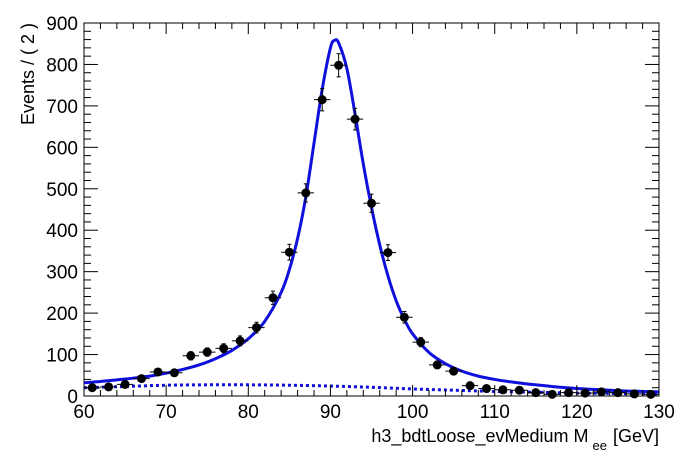  What do you see at coordinates (62, 65) in the screenshot?
I see `y-tick-label: 800` at bounding box center [62, 65].